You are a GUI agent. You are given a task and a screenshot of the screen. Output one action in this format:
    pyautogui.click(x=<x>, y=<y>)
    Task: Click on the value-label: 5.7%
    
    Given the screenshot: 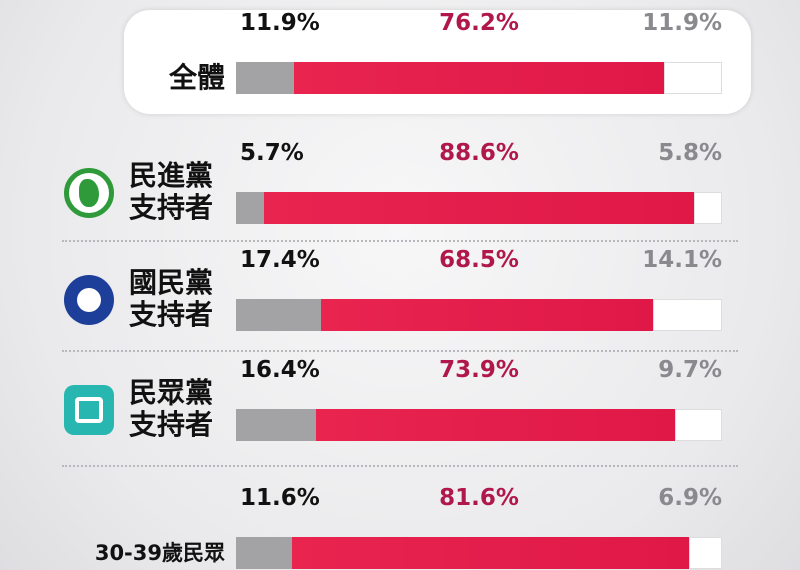 What is the action you would take?
    pyautogui.click(x=272, y=153)
    